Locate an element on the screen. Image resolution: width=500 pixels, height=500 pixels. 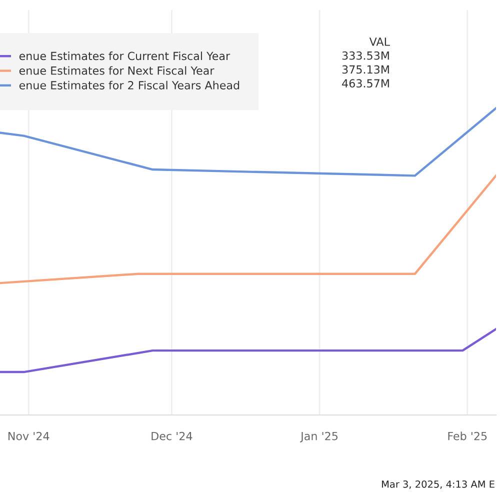
x-tick-label: Jan '25 is located at coordinates (319, 437).